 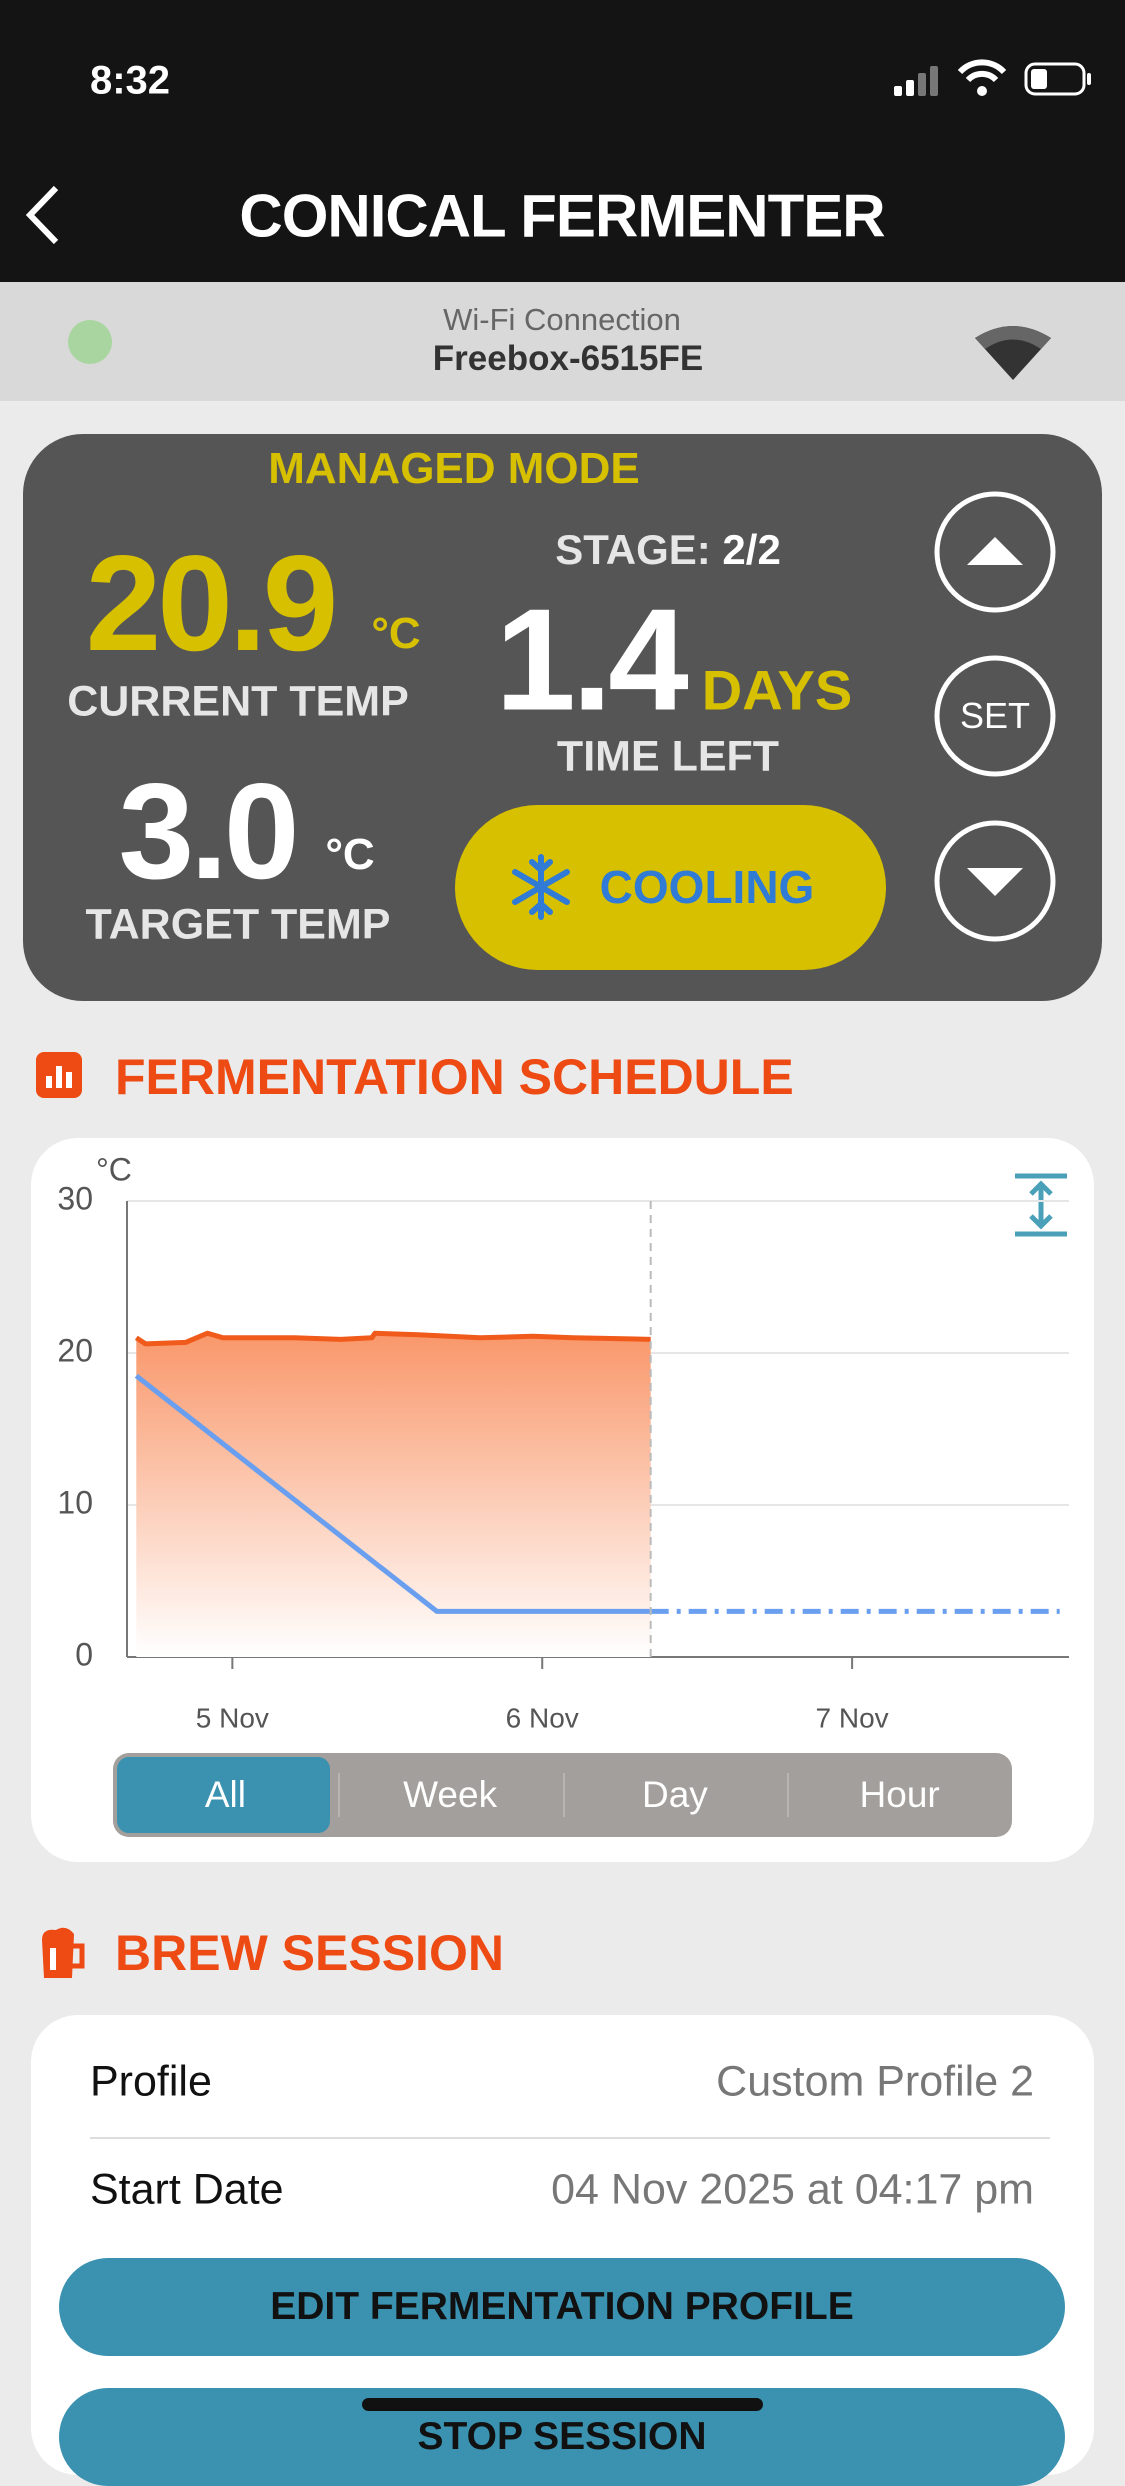 What do you see at coordinates (130, 80) in the screenshot?
I see `status-time: 8:32` at bounding box center [130, 80].